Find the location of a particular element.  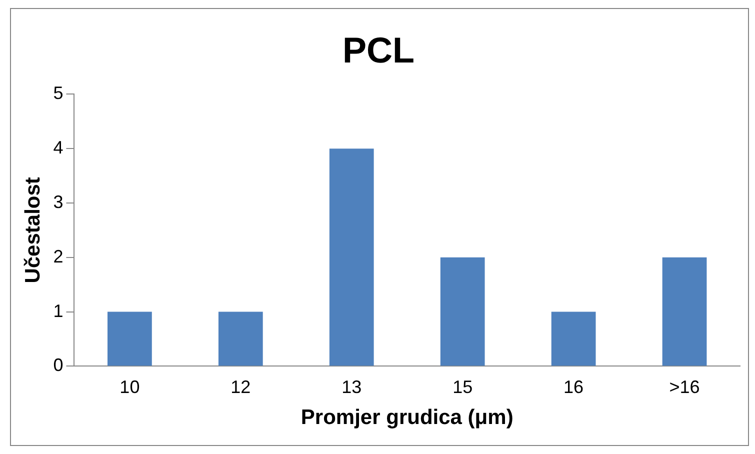

y-tick-label: 5 is located at coordinates (58, 93).